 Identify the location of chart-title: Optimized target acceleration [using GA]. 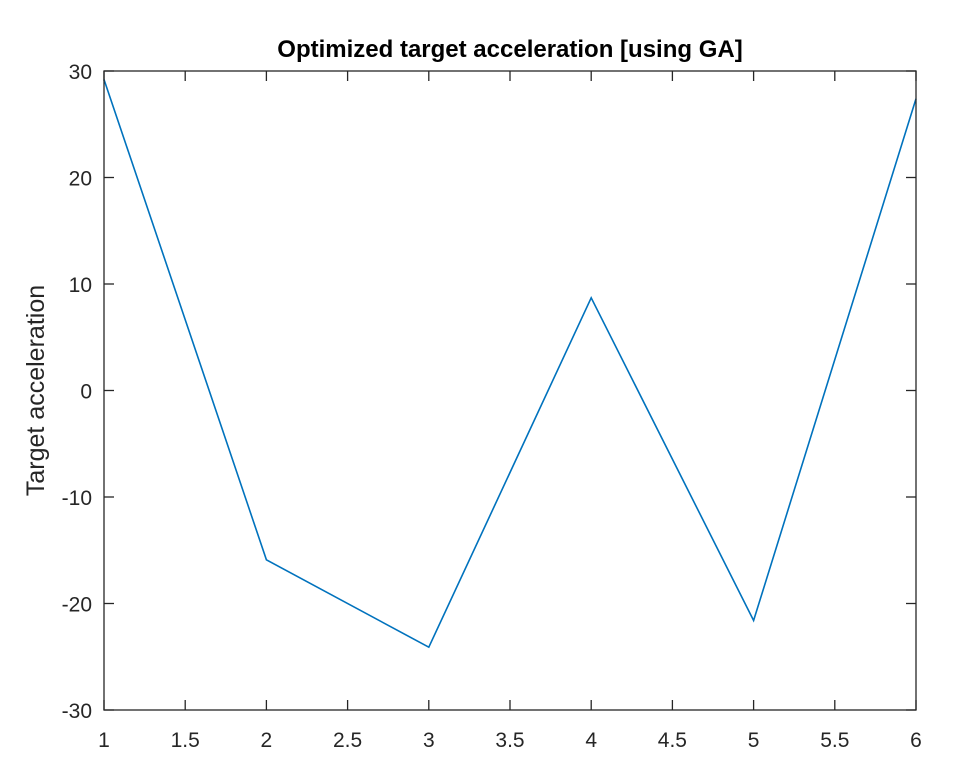
(509, 49).